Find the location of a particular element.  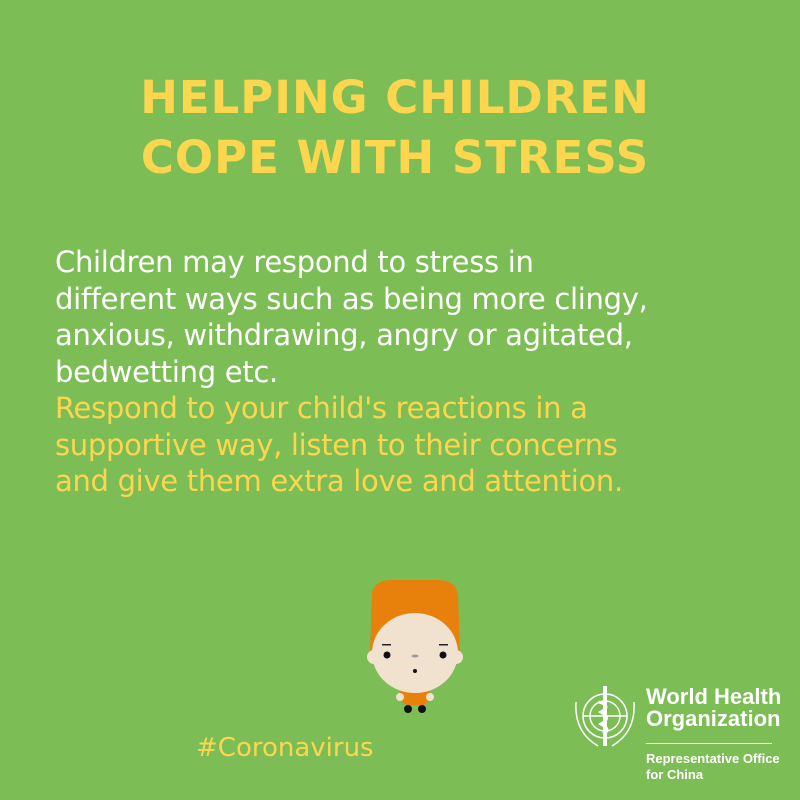

body-line: anxious, withdrawing, angry or agitated, is located at coordinates (344, 335).